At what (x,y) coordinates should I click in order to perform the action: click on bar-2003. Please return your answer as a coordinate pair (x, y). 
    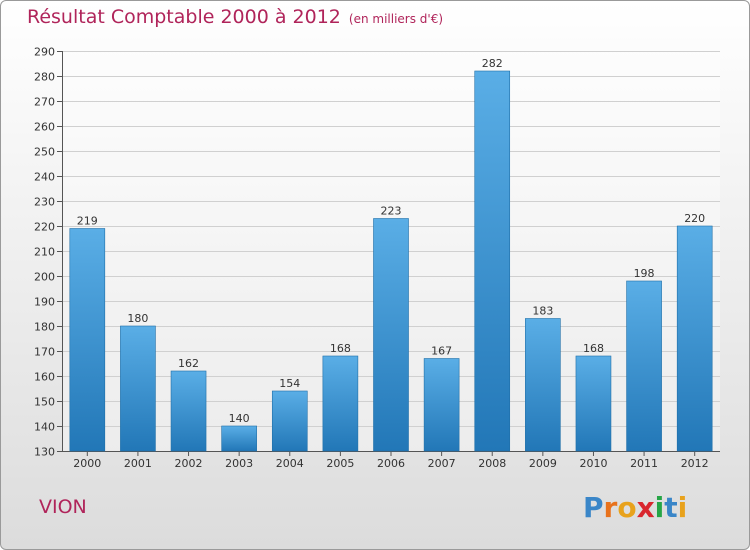
    Looking at the image, I should click on (239, 438).